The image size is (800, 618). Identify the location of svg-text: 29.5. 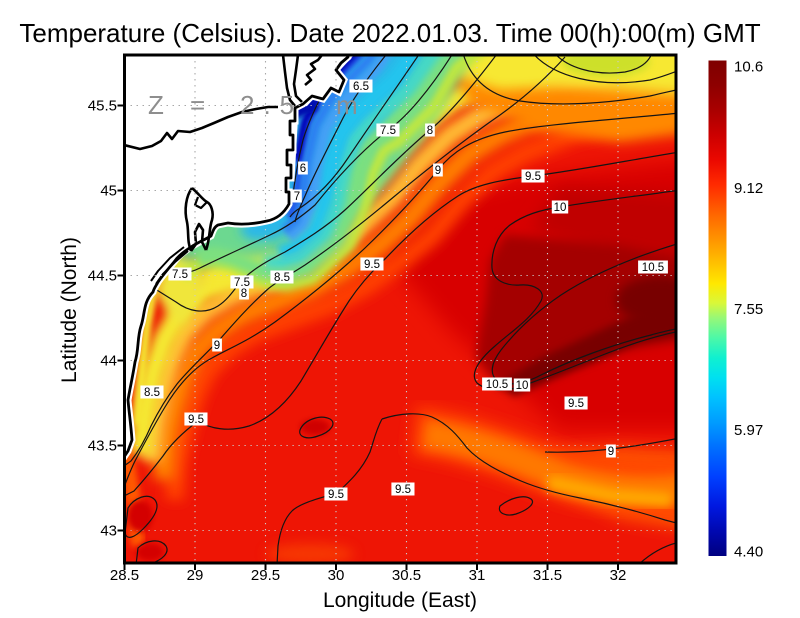
(265, 575).